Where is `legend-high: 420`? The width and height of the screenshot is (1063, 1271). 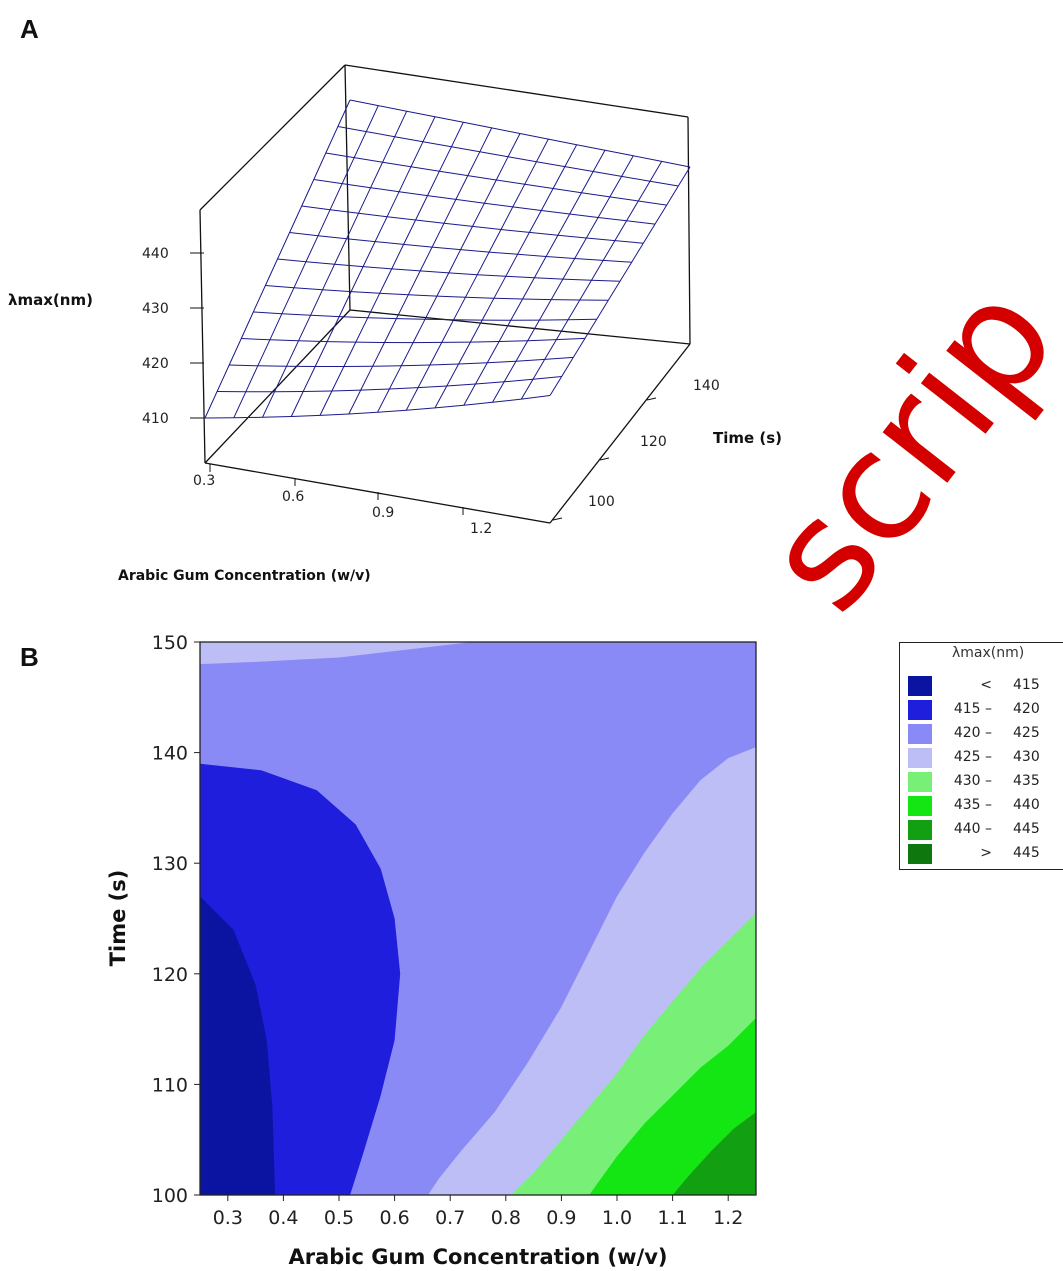
legend-high: 420 is located at coordinates (1026, 709).